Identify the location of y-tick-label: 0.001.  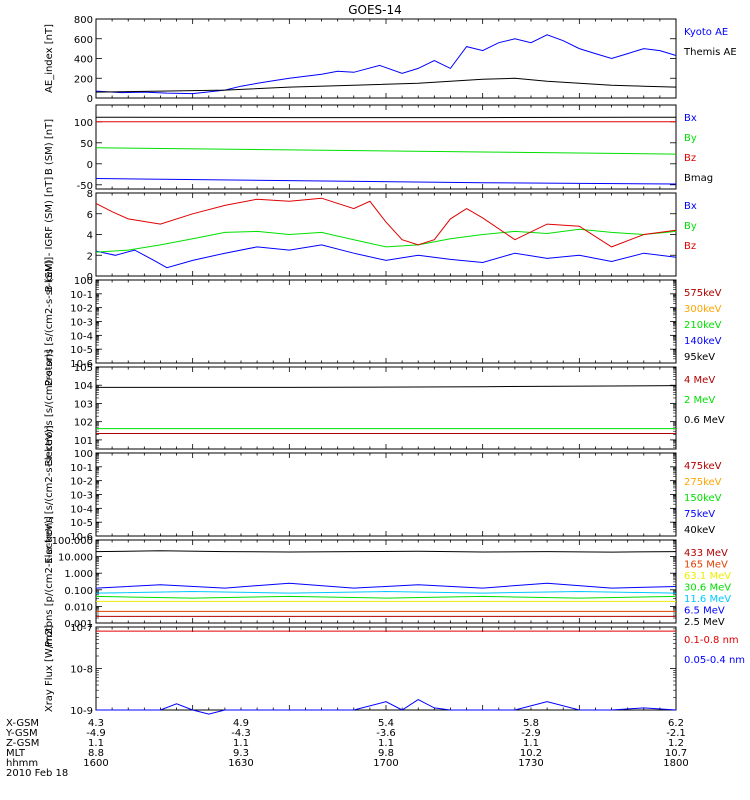
(78, 624).